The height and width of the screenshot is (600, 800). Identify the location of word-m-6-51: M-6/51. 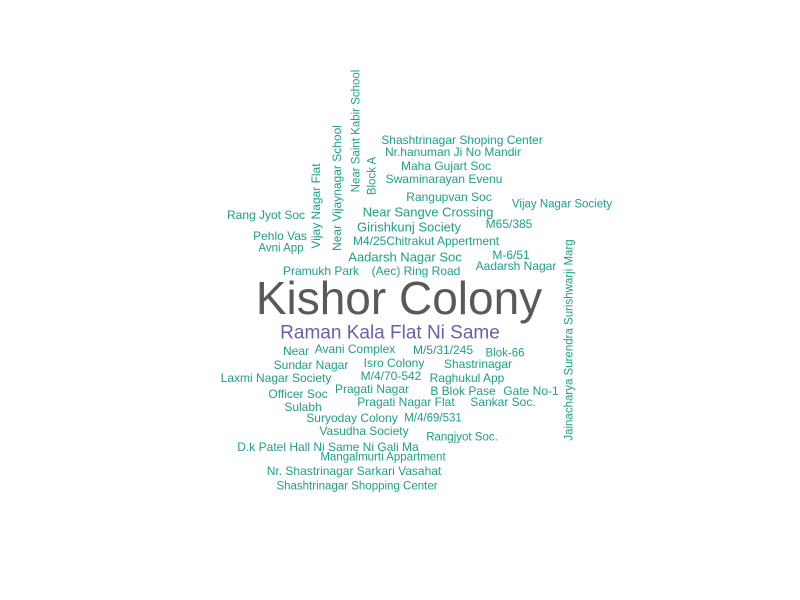
(511, 255).